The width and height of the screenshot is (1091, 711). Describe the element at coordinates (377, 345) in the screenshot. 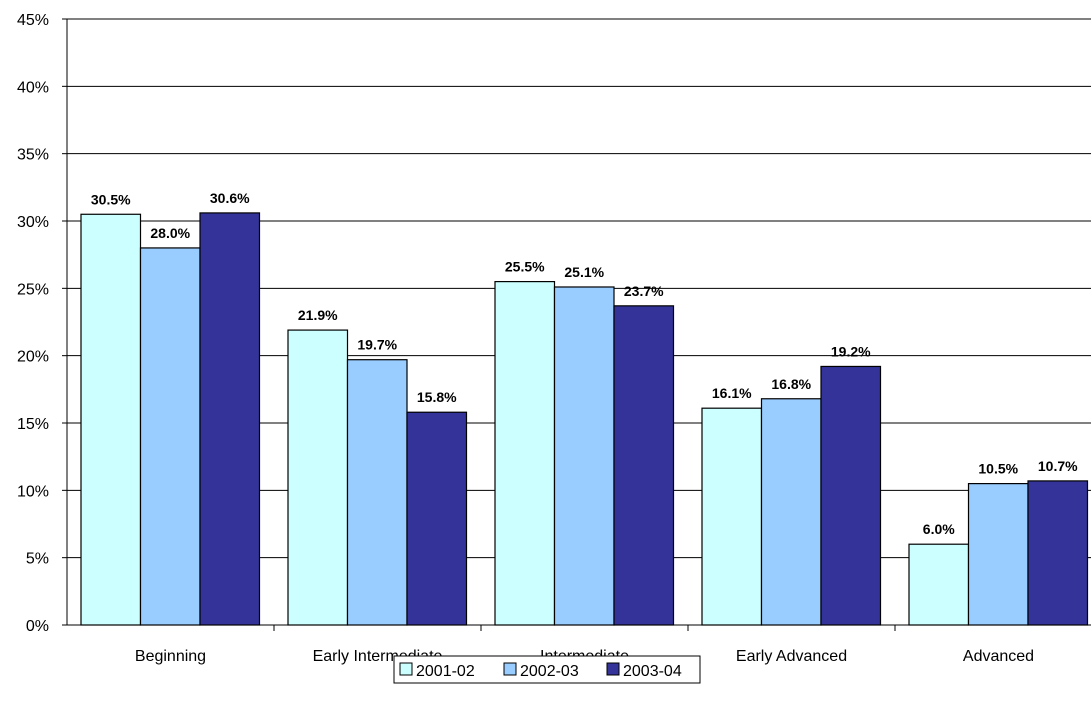

I see `data-label: 19.7%` at that location.